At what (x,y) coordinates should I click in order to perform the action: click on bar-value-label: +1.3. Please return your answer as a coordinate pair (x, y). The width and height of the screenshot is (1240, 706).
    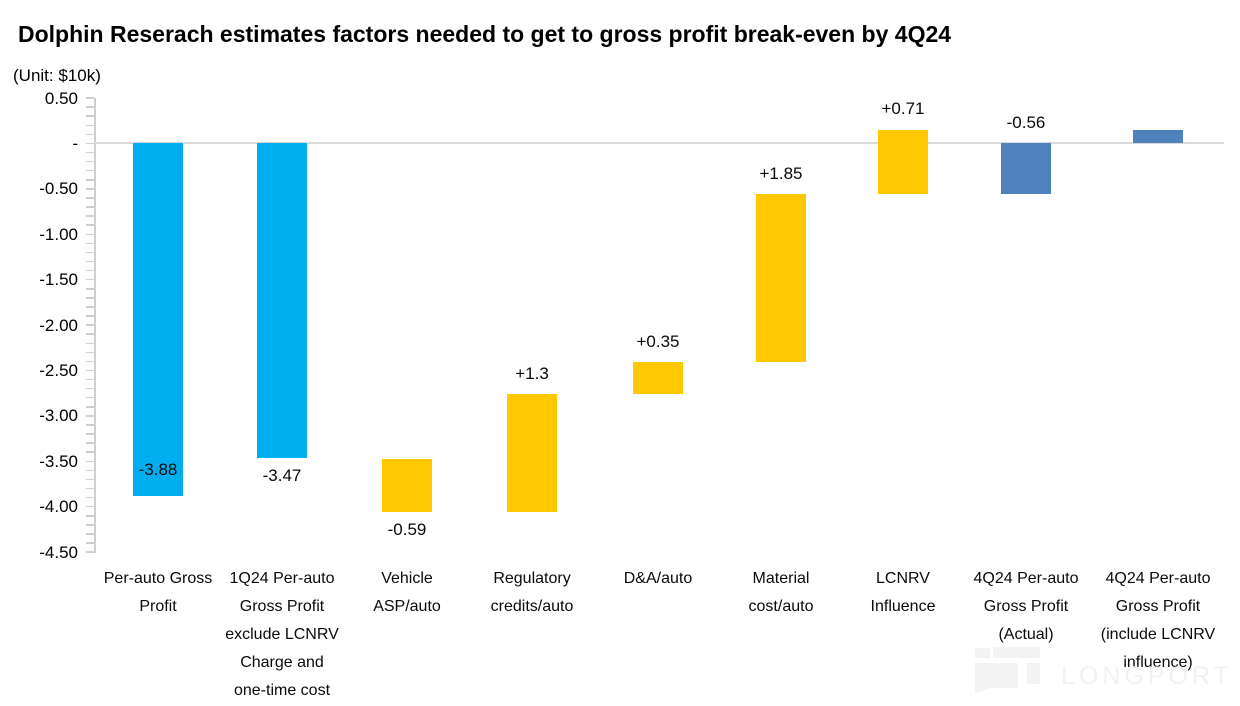
    Looking at the image, I should click on (532, 373).